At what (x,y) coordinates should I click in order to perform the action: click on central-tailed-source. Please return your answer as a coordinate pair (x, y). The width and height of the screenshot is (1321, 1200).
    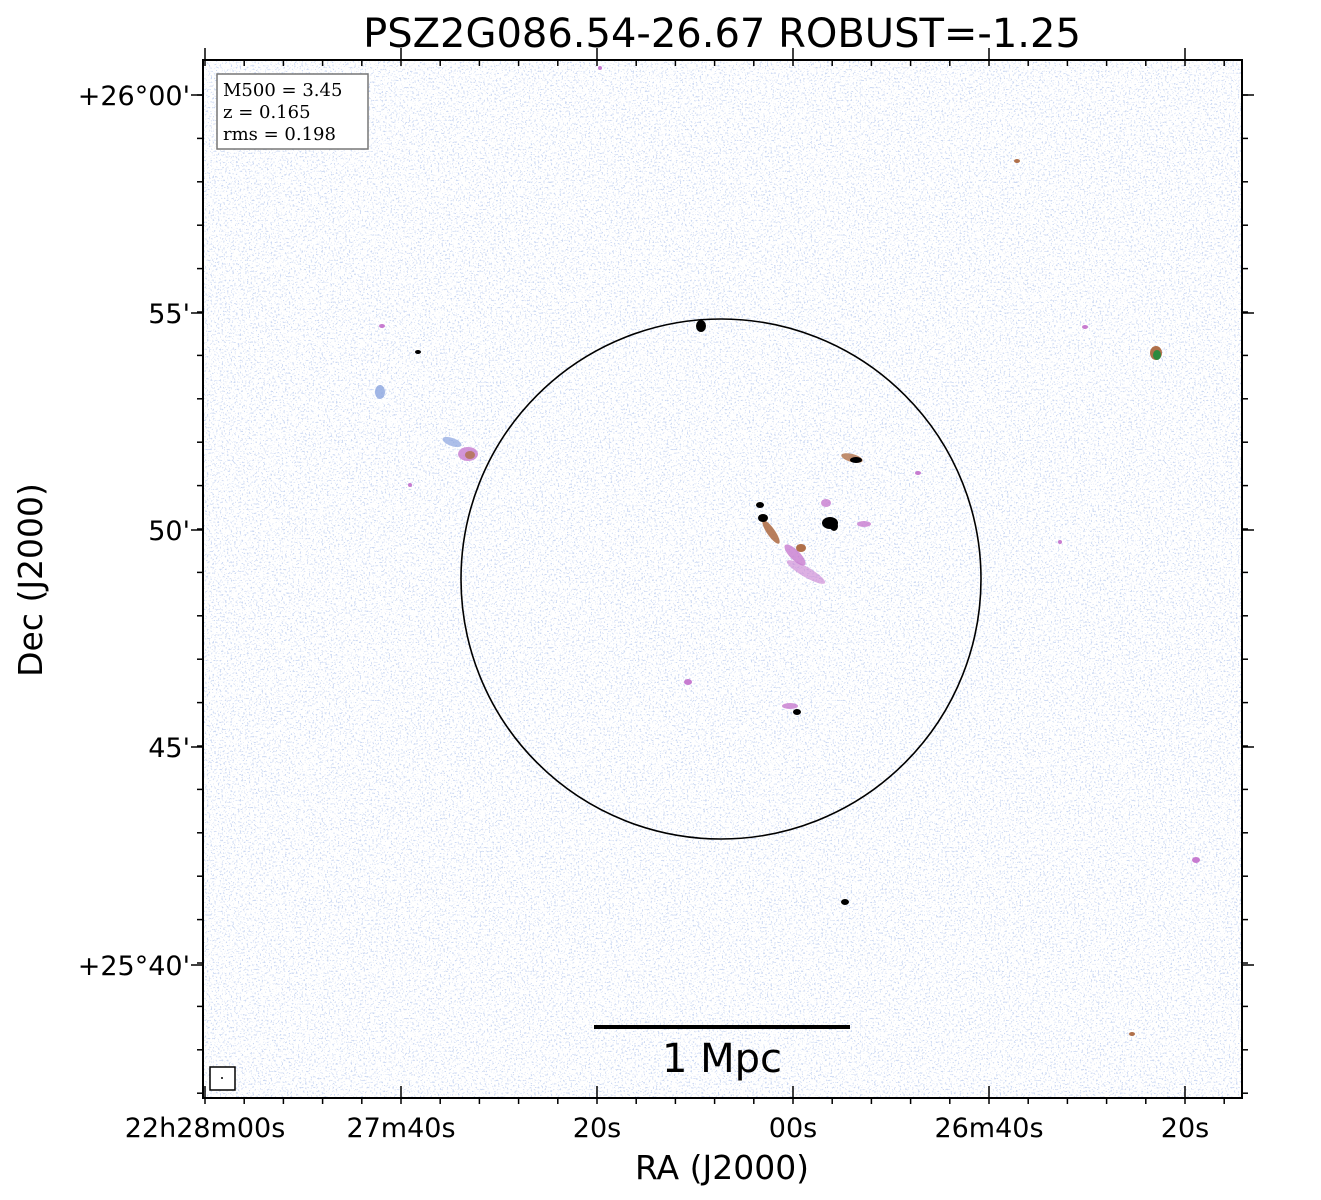
    Looking at the image, I should click on (791, 543).